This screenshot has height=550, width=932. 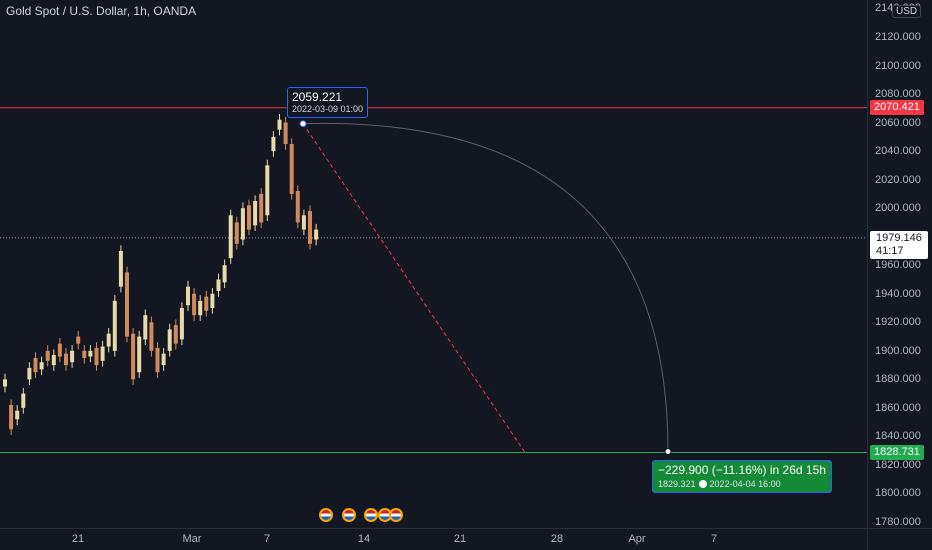 I want to click on price-tick: 1800.000, so click(x=898, y=493).